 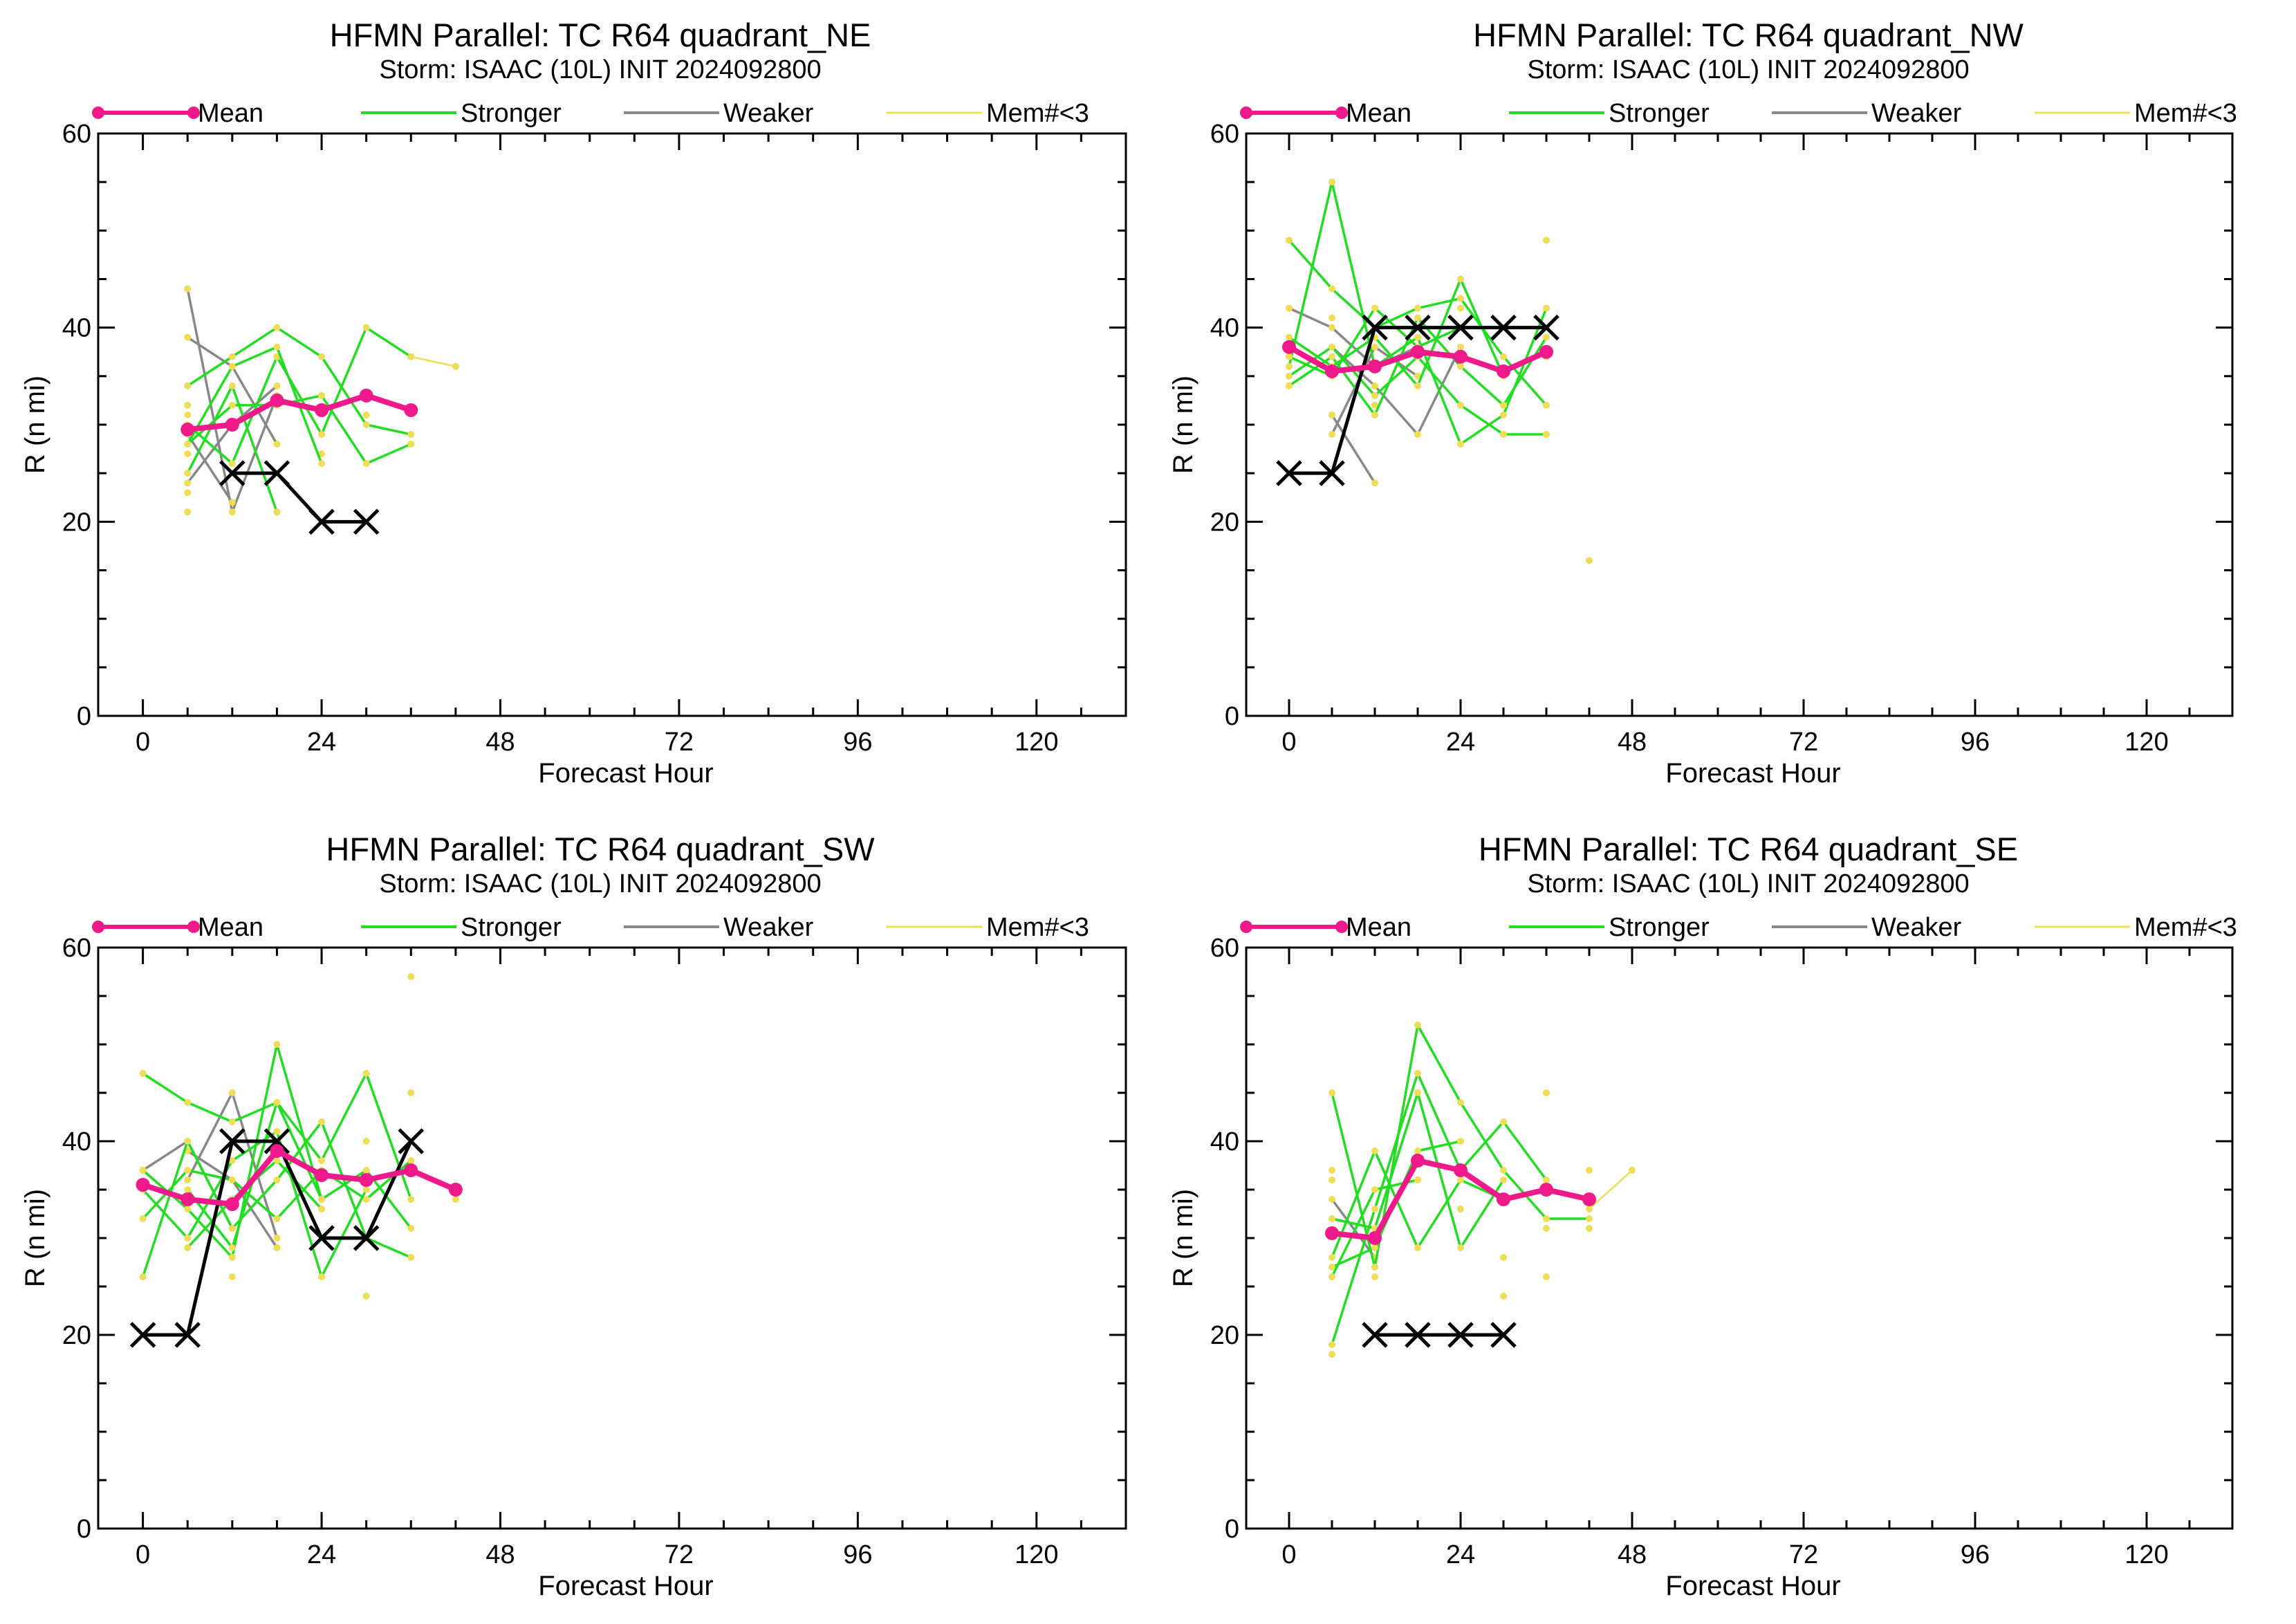 I want to click on chart-subtitle: Storm: ISAAC (10L) INIT 2024092800, so click(x=600, y=69).